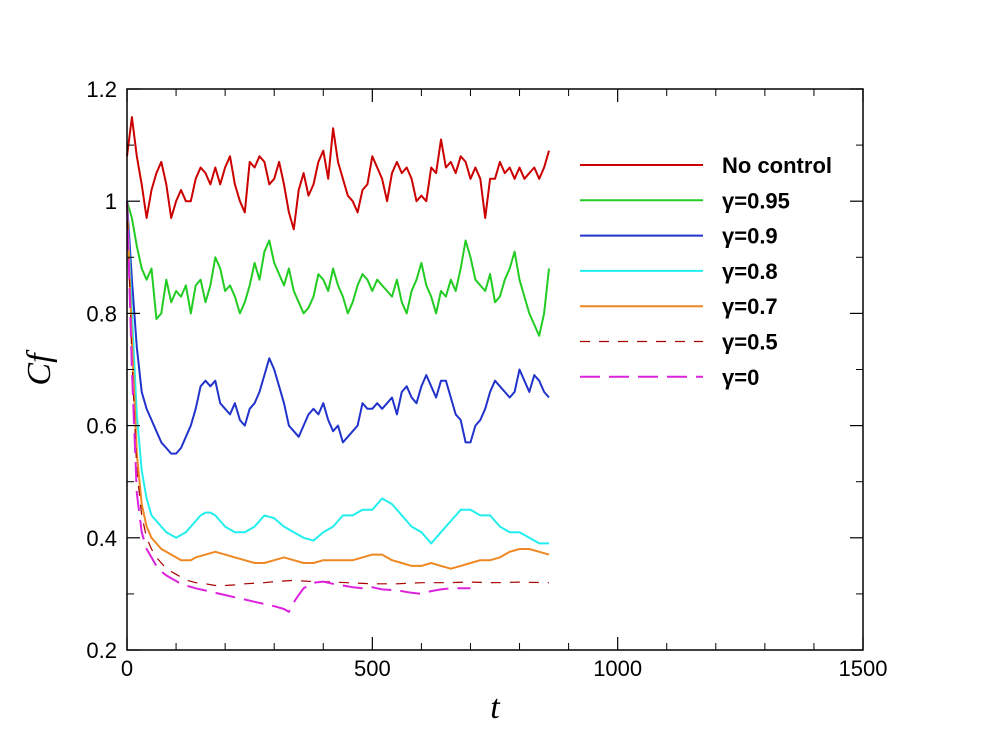 The image size is (982, 731). Describe the element at coordinates (39, 367) in the screenshot. I see `y-axis-title: Cf` at that location.